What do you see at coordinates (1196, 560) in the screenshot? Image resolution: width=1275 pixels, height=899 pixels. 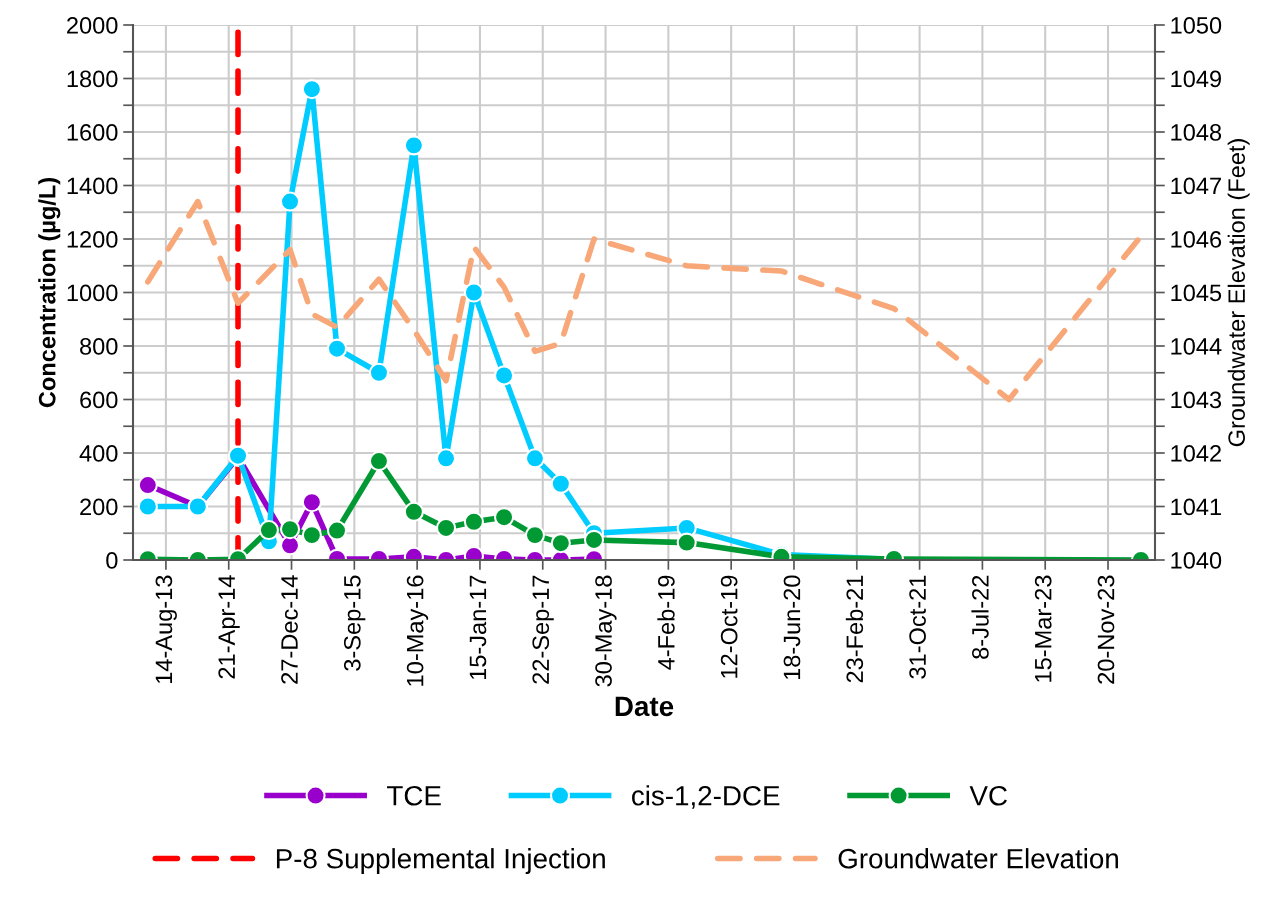 I see `y2-tick-label: 1040` at bounding box center [1196, 560].